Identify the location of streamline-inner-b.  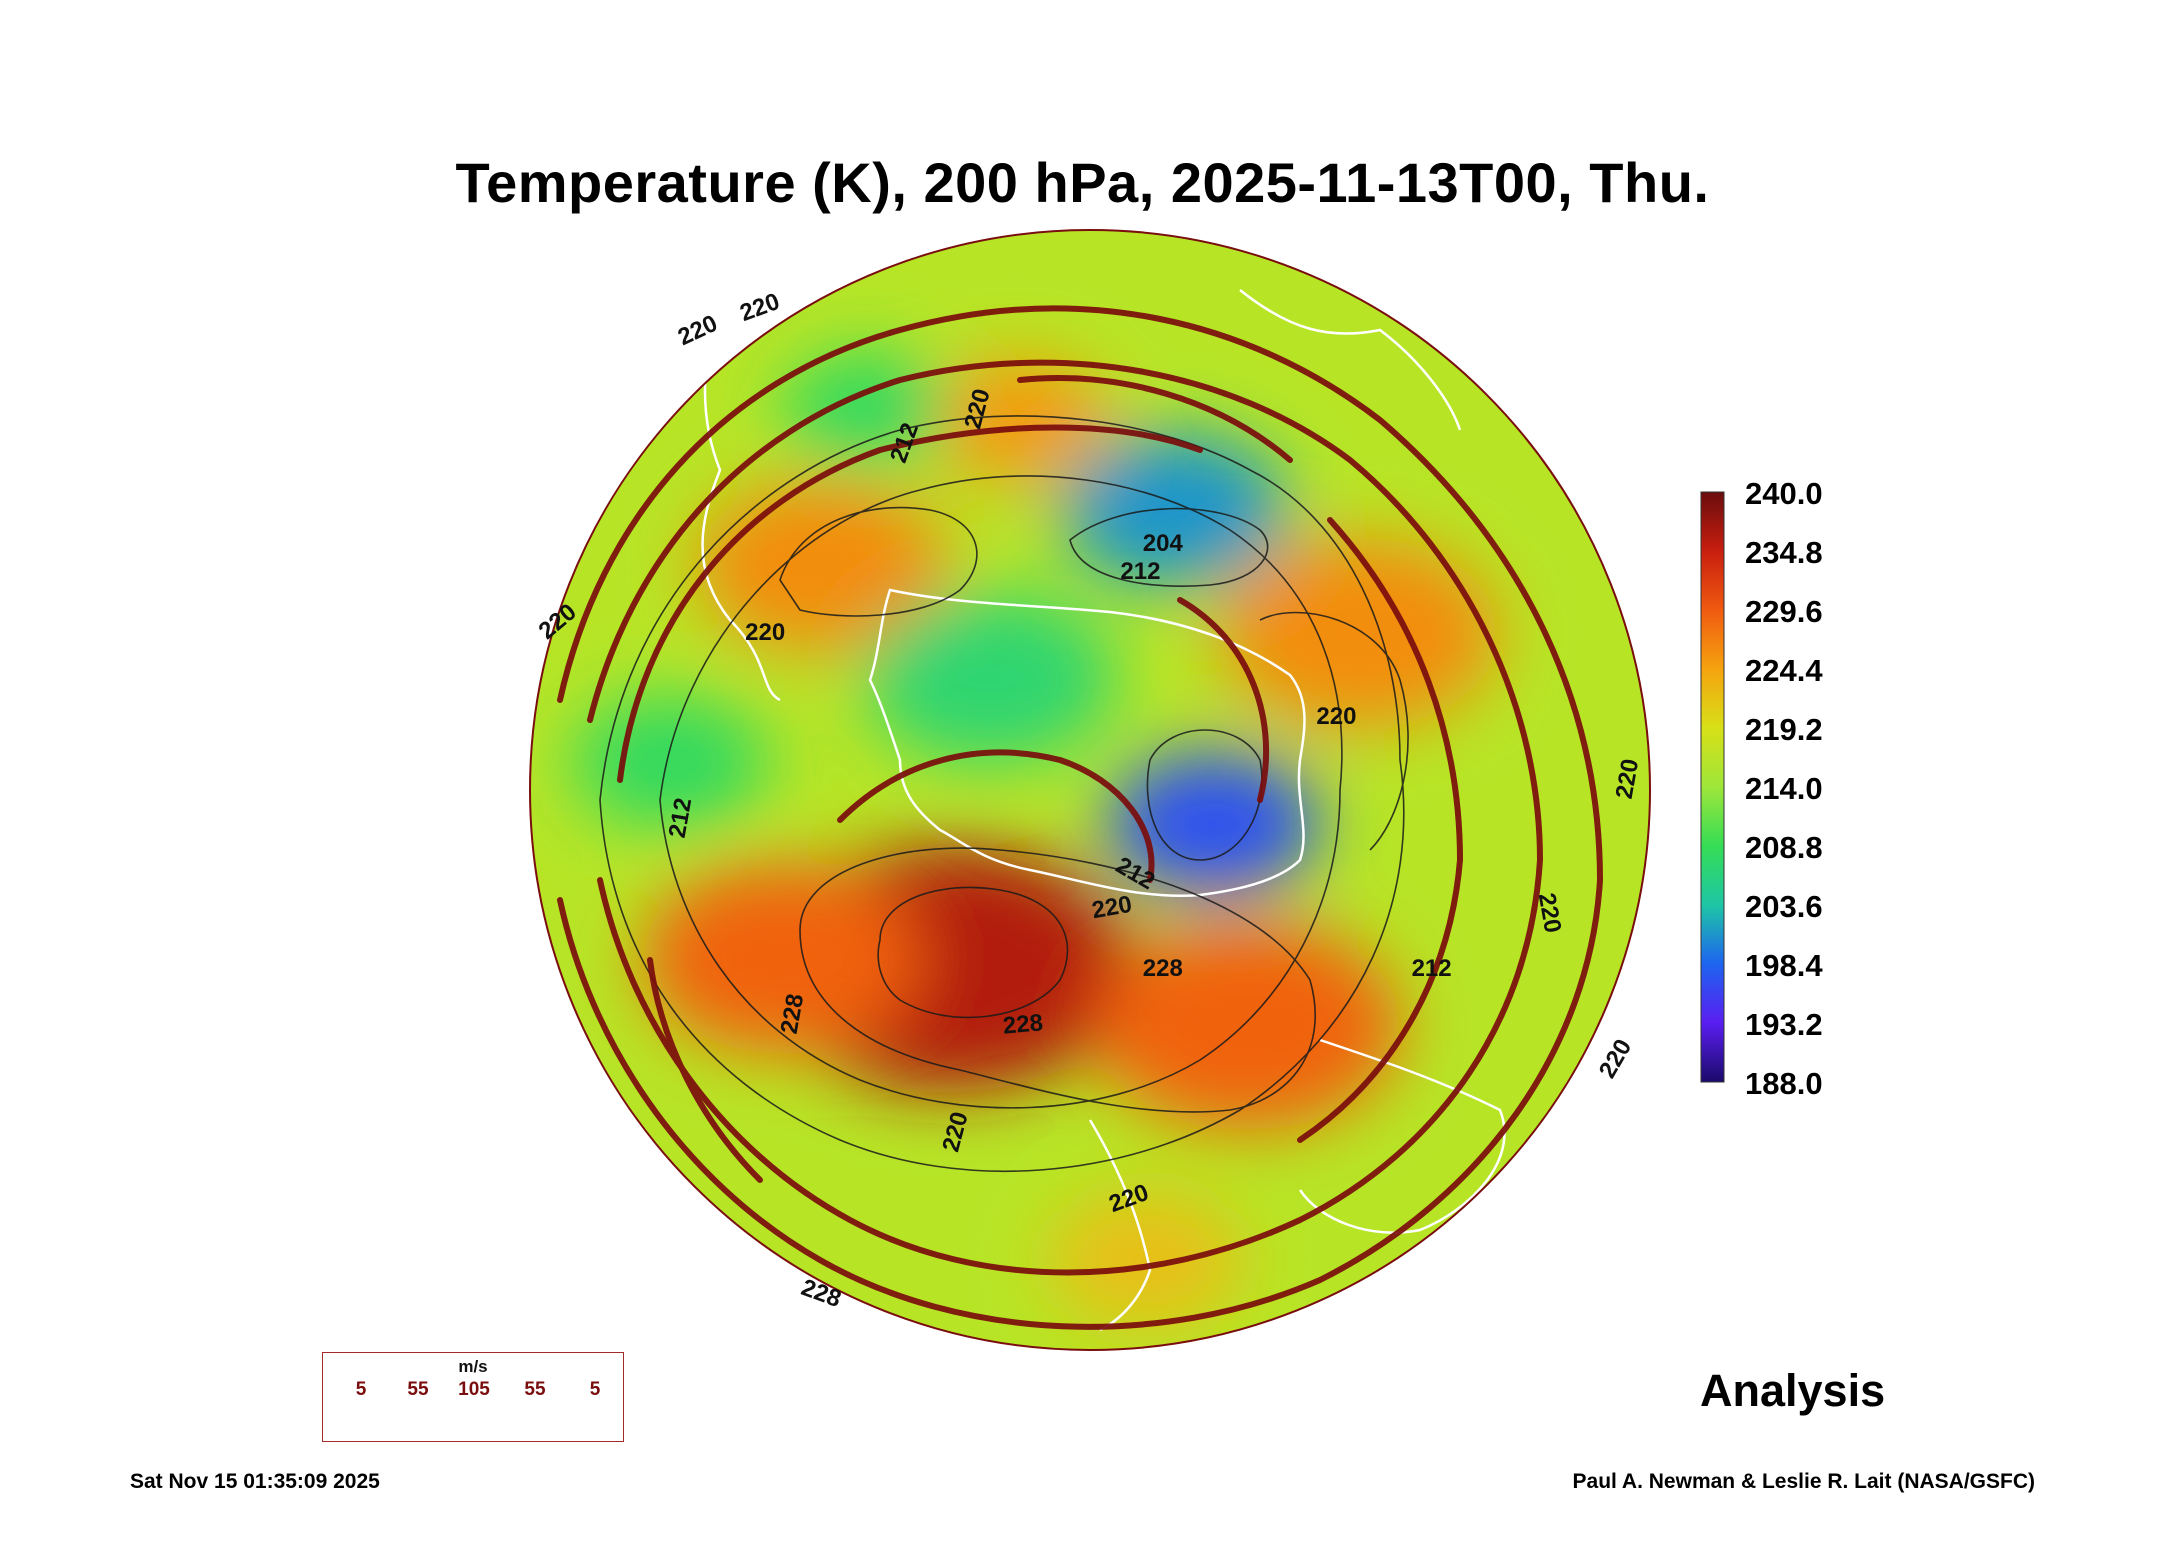
(1380, 830).